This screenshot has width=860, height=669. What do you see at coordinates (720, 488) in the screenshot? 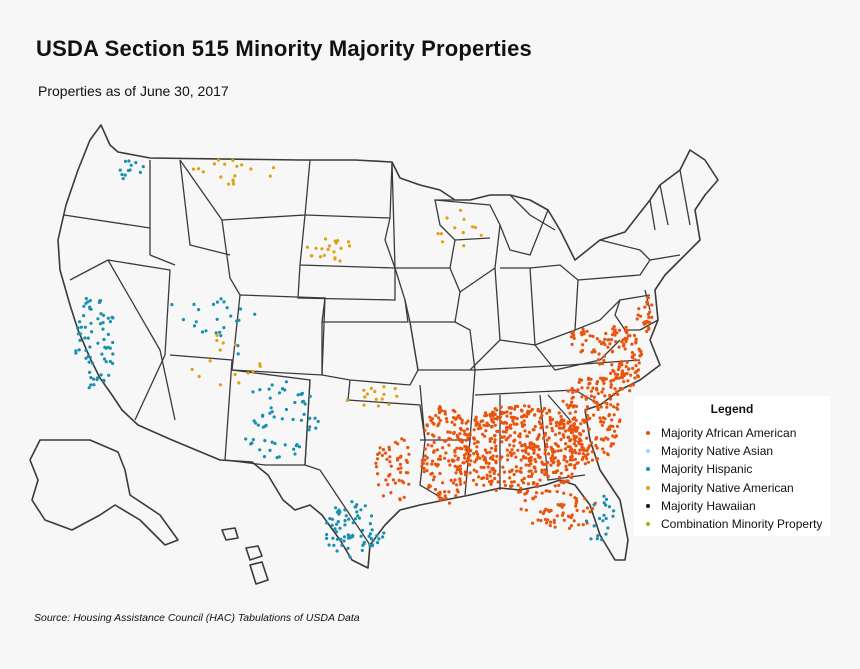
I see `legend-item-native-american: Majority Native American` at bounding box center [720, 488].